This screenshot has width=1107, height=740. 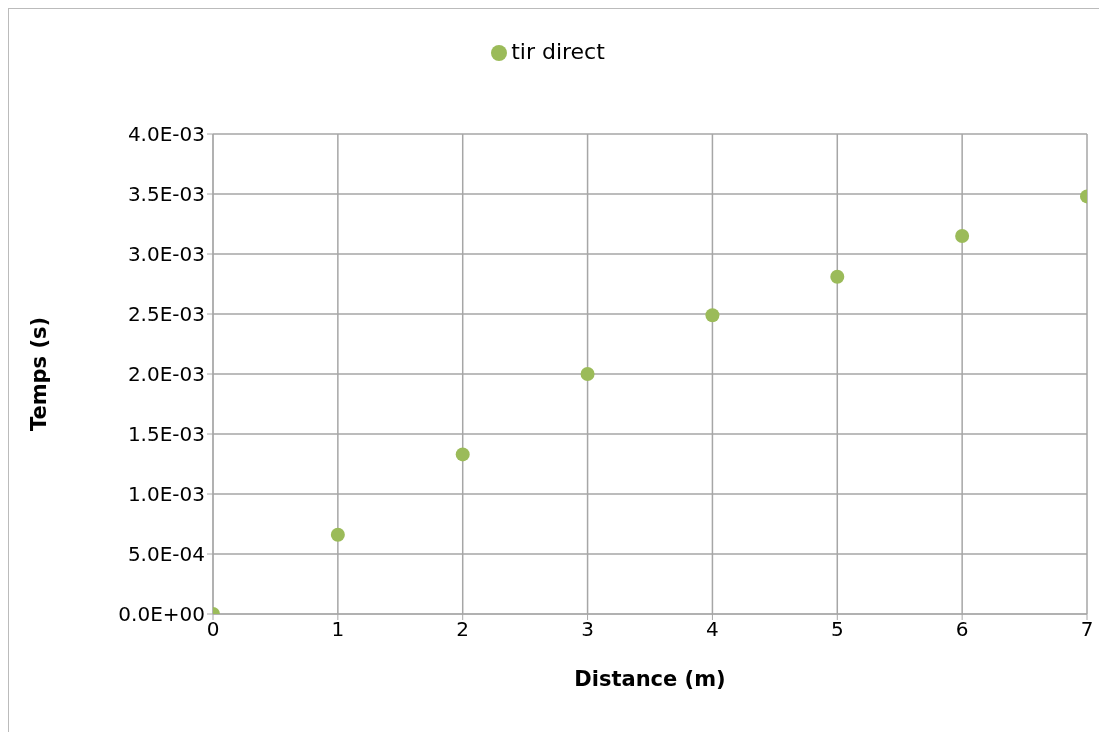 What do you see at coordinates (587, 629) in the screenshot?
I see `x-tick-label: 3` at bounding box center [587, 629].